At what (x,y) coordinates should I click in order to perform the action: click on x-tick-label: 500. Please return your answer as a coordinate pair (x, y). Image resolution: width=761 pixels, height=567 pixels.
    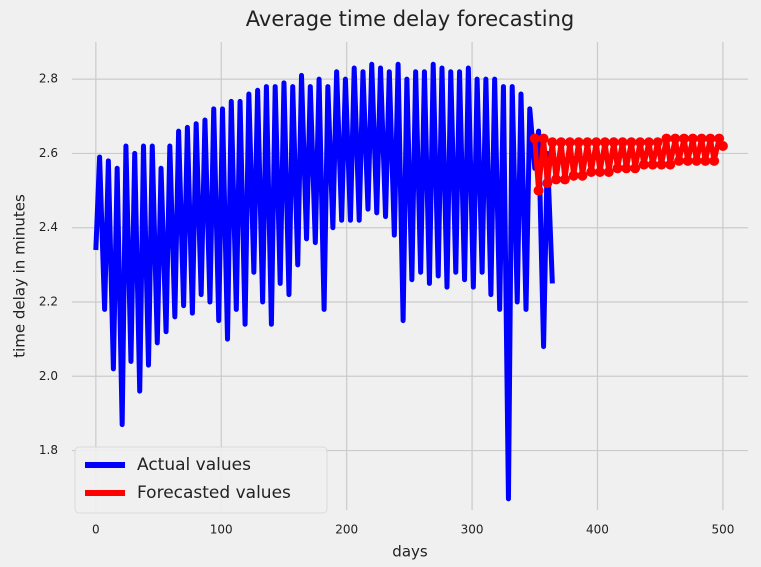
    Looking at the image, I should click on (722, 530).